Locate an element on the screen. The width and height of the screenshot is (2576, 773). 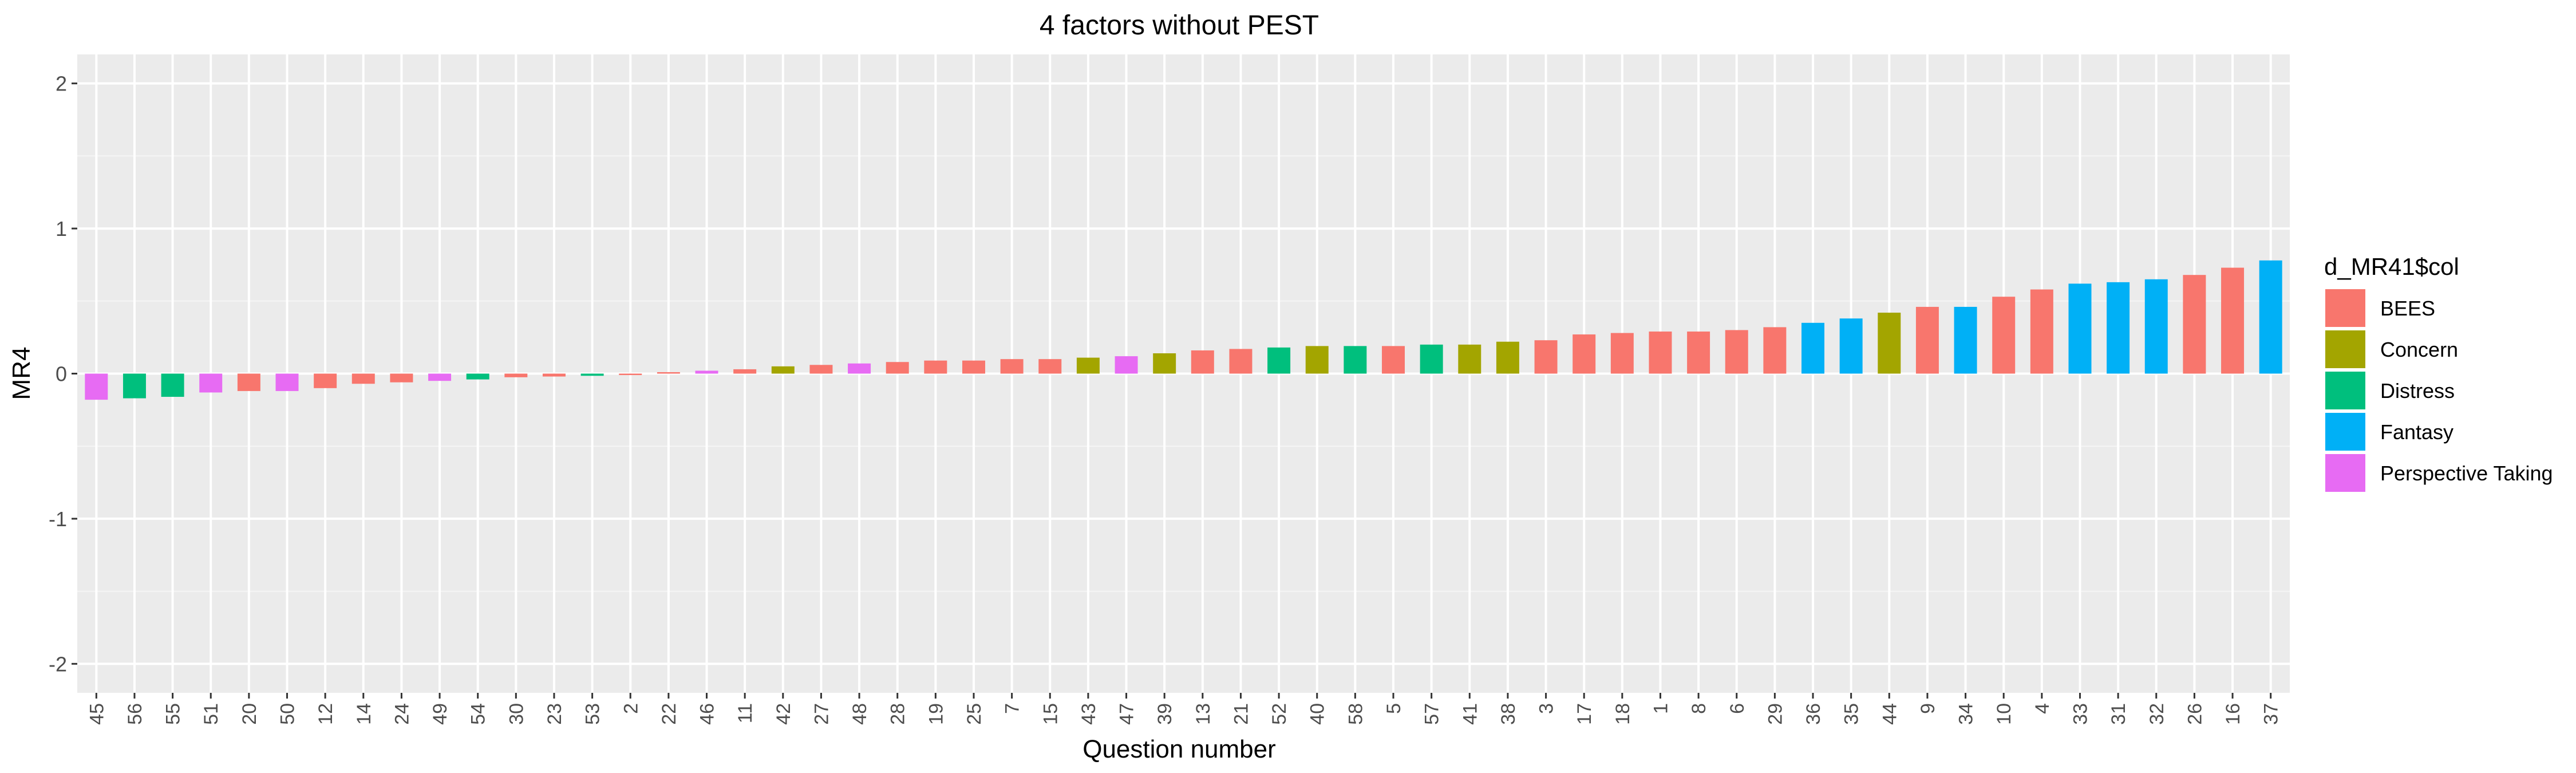
x-tick-label: 42 is located at coordinates (784, 714).